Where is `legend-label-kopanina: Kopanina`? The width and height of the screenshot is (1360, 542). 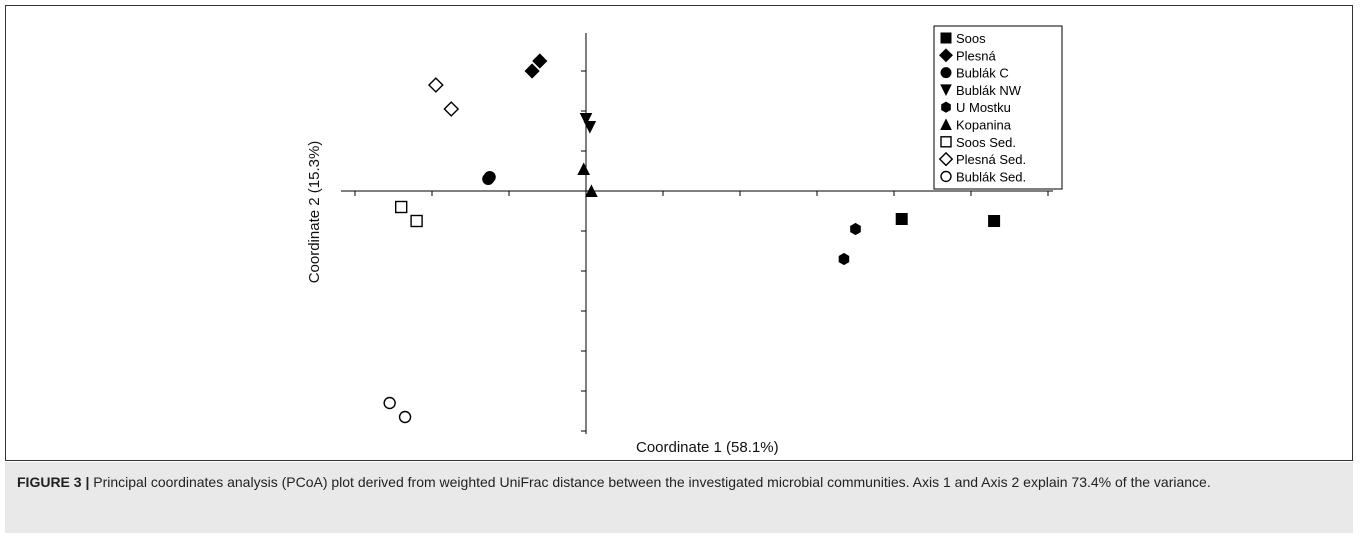 legend-label-kopanina: Kopanina is located at coordinates (984, 125).